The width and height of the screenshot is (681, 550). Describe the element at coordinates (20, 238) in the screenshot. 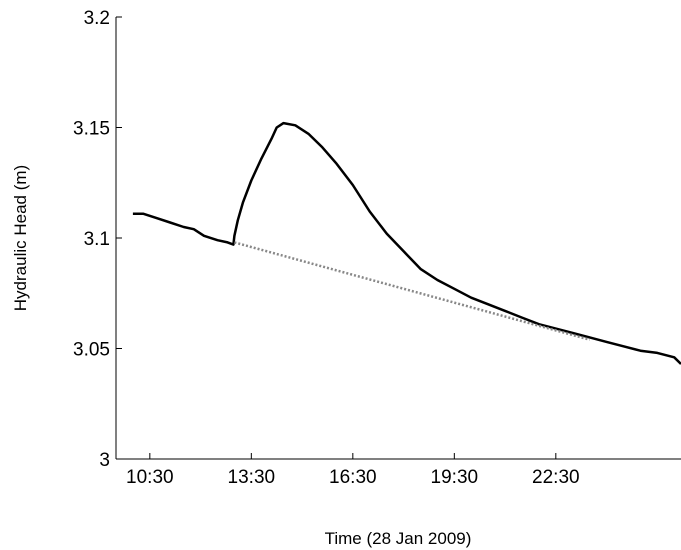

I see `y-axis-title: Hydraulic Head (m)` at that location.